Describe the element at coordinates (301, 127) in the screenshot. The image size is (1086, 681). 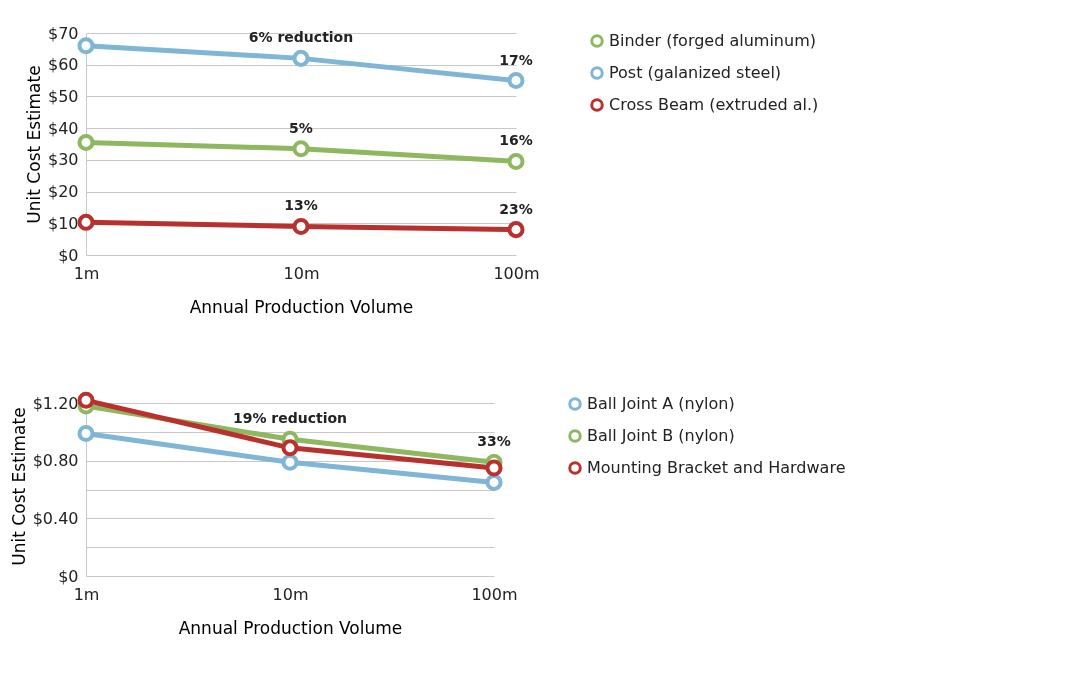
I see `annotation: 5%` at that location.